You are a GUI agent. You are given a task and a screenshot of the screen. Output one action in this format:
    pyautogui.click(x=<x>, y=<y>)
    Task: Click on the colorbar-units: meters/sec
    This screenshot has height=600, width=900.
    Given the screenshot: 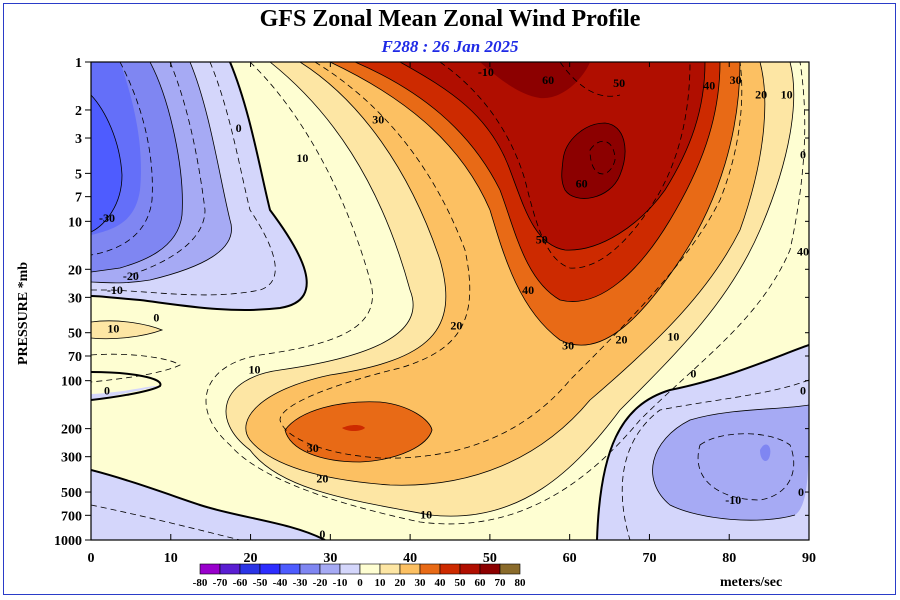 What is the action you would take?
    pyautogui.click(x=751, y=582)
    